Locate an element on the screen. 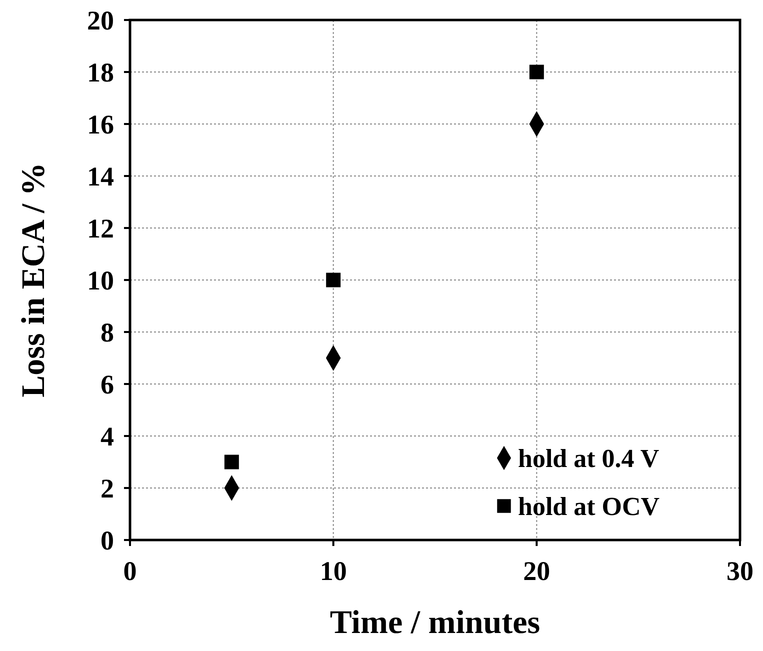 This screenshot has height=651, width=763. y-tick-label: 14 is located at coordinates (100, 176).